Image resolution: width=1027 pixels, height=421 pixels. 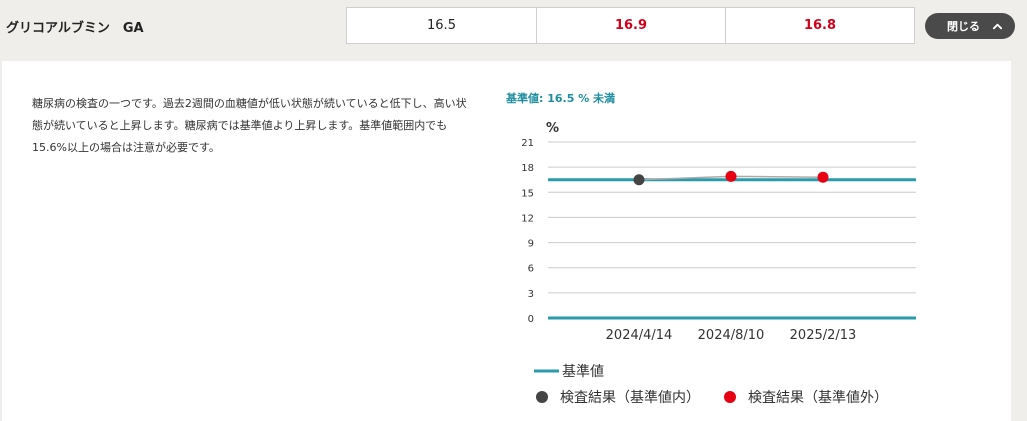 What do you see at coordinates (561, 98) in the screenshot?
I see `reference-value-label: 基準値: 16.5 % 未満` at bounding box center [561, 98].